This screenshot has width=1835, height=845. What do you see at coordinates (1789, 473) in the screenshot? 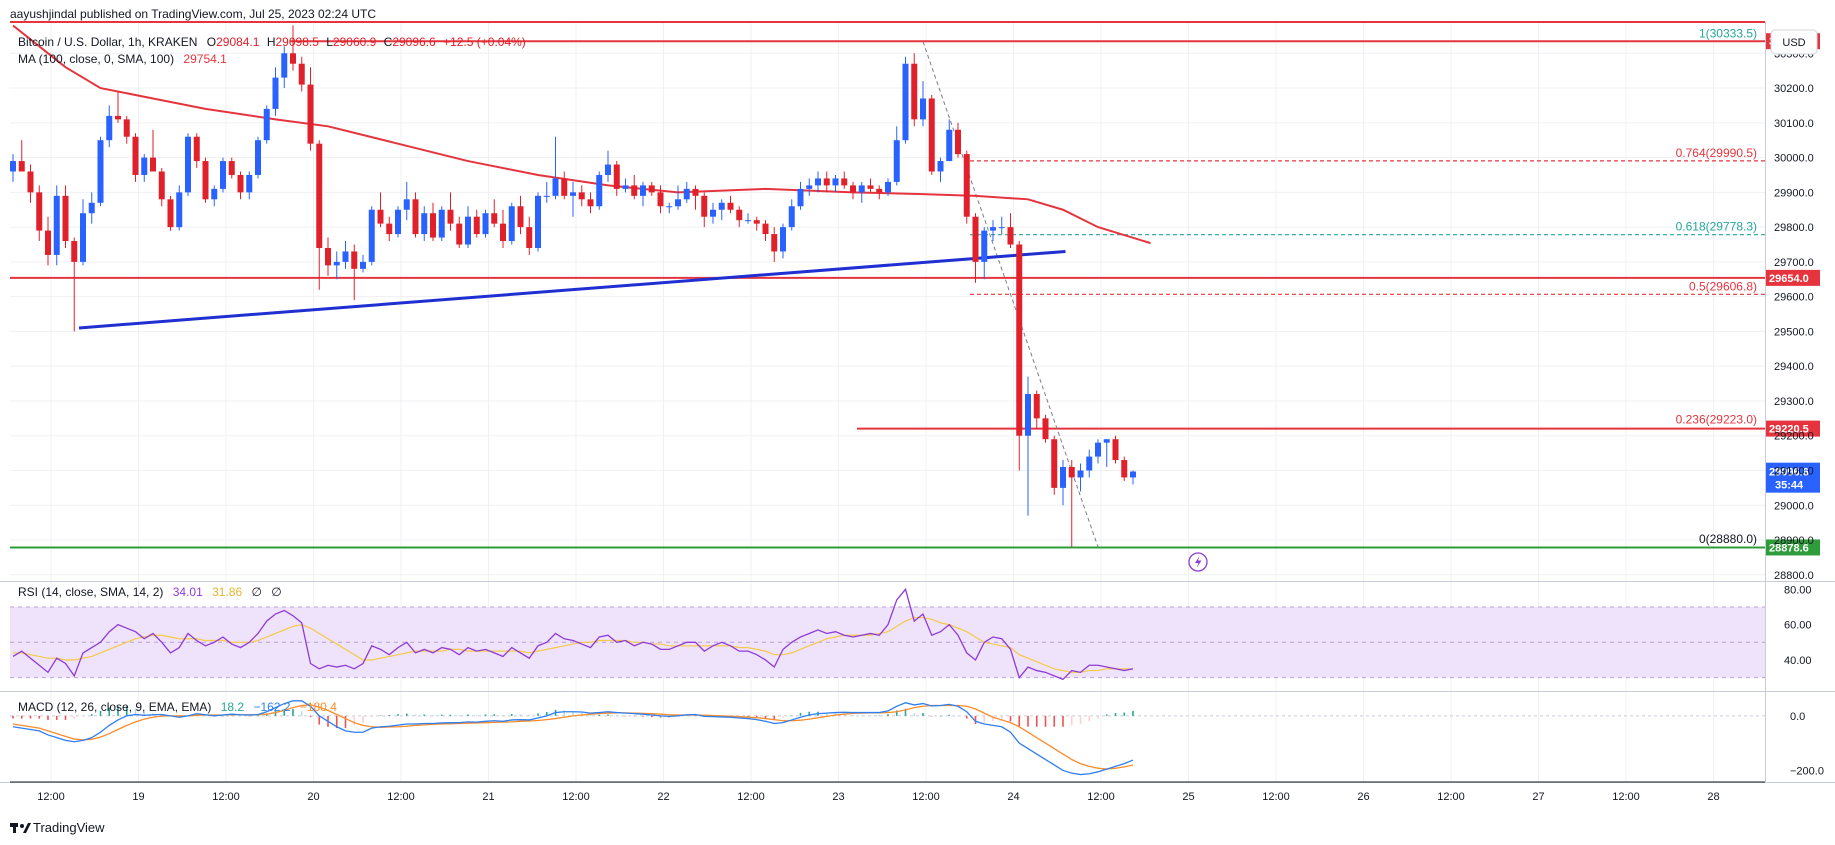
I see `last-price-label: 29096.6` at bounding box center [1789, 473].